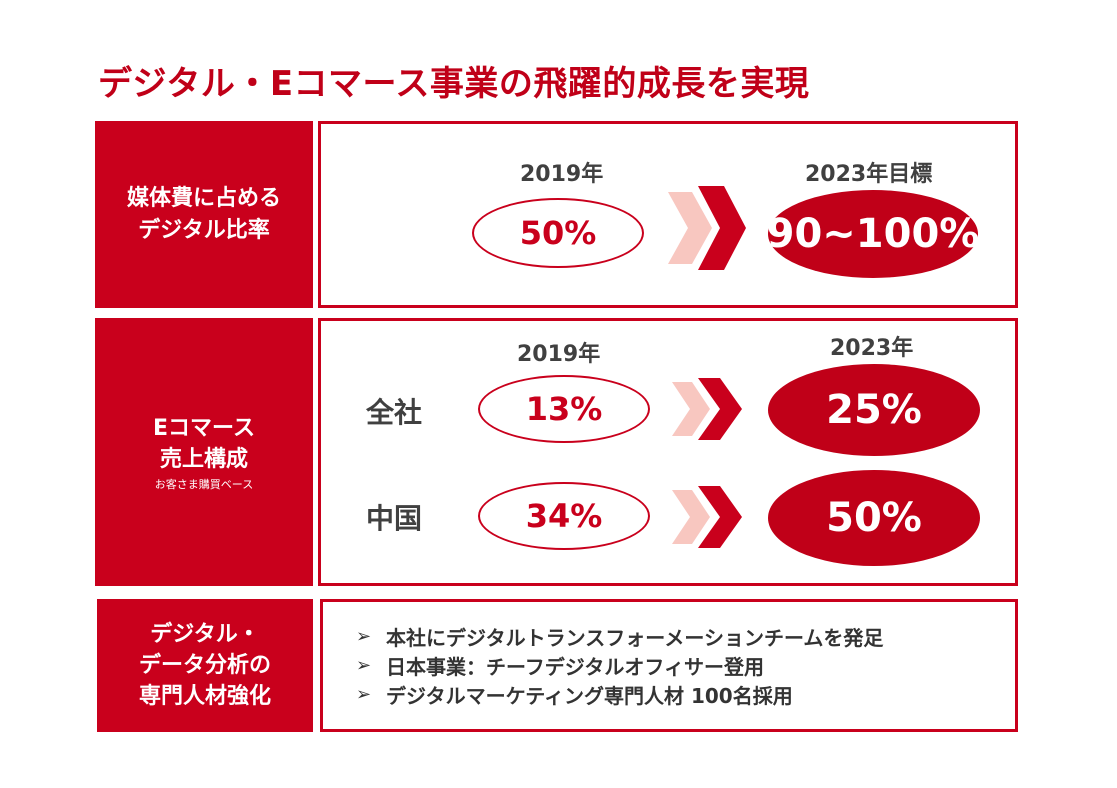  Describe the element at coordinates (205, 634) in the screenshot. I see `label-line-1: デジタル・` at that location.